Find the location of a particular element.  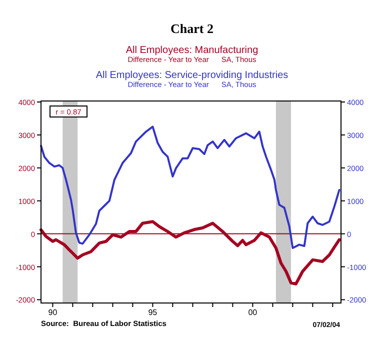

text: All Employees: Service-providing Industries is located at coordinates (192, 75).